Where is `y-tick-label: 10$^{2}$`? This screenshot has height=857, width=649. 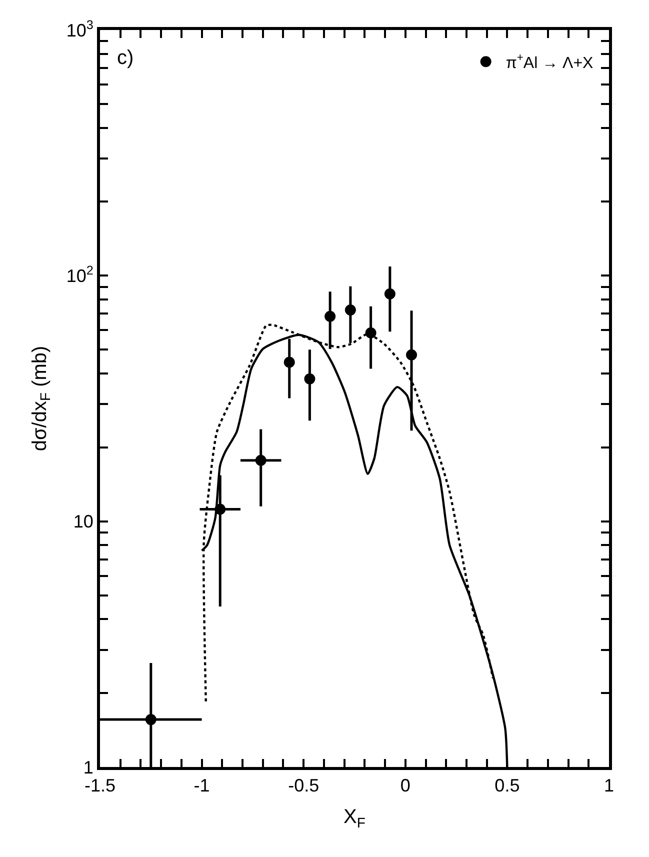
y-tick-label: 10$^{2}$ is located at coordinates (80, 274).